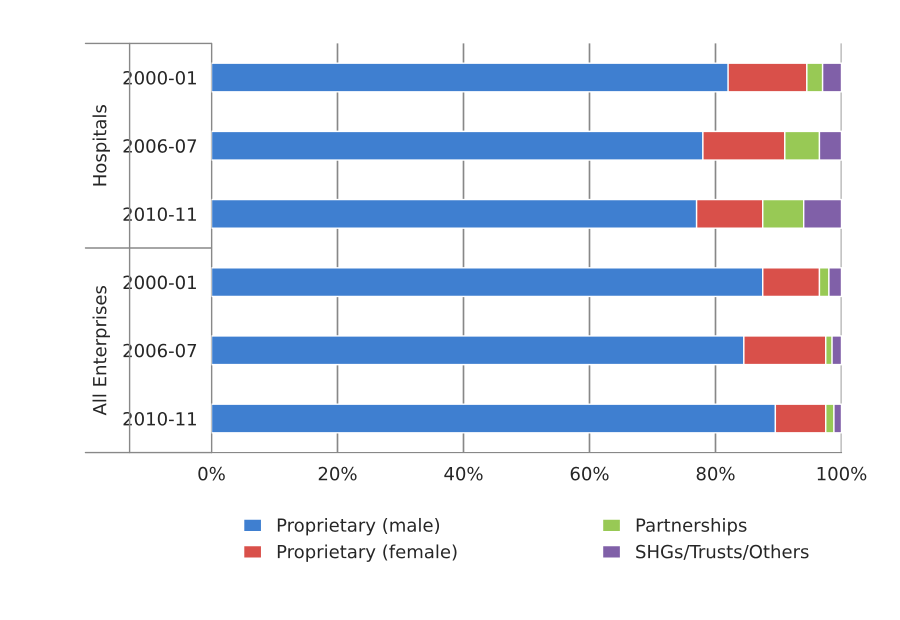  I want to click on x-tick-label: 0%, so click(211, 473).